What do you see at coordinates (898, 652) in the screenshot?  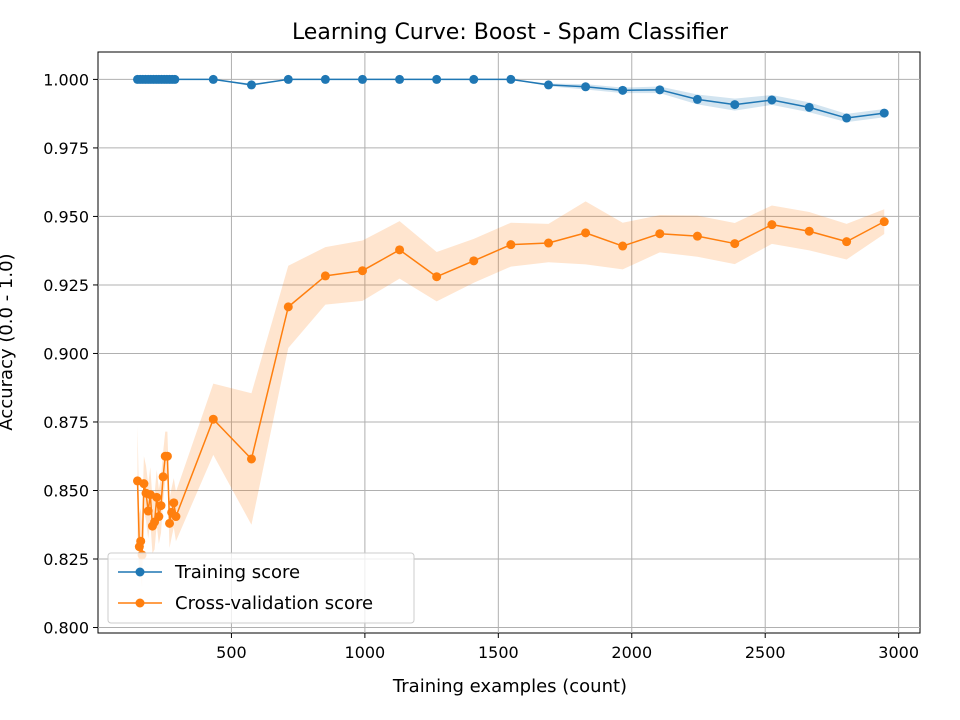 I see `x-tick-label: 3000` at bounding box center [898, 652].